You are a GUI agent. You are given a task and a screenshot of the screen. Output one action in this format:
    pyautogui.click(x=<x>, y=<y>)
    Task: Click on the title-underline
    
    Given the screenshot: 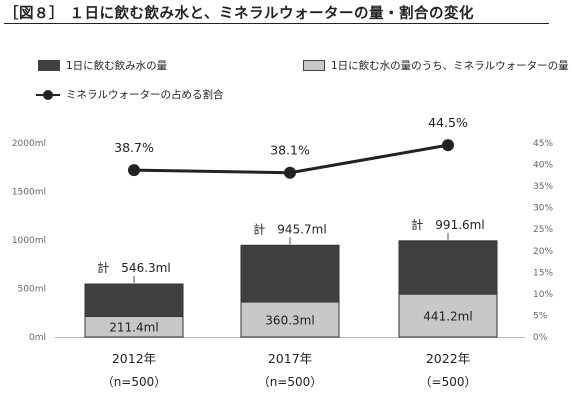 What is the action you would take?
    pyautogui.click(x=276, y=23)
    